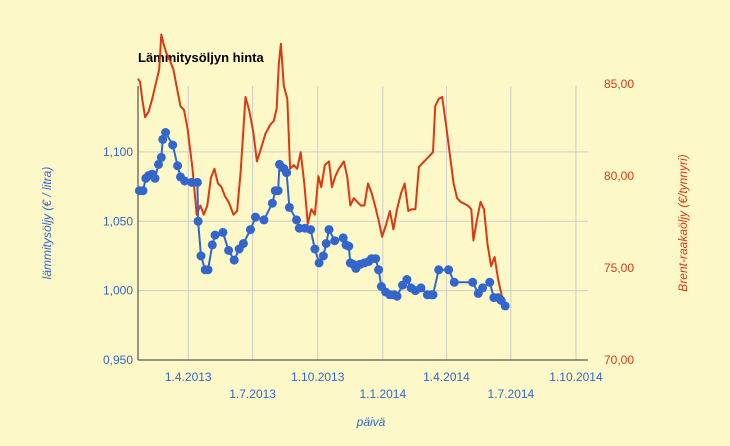  Describe the element at coordinates (118, 221) in the screenshot. I see `left-y-tick-label: 1,050` at that location.